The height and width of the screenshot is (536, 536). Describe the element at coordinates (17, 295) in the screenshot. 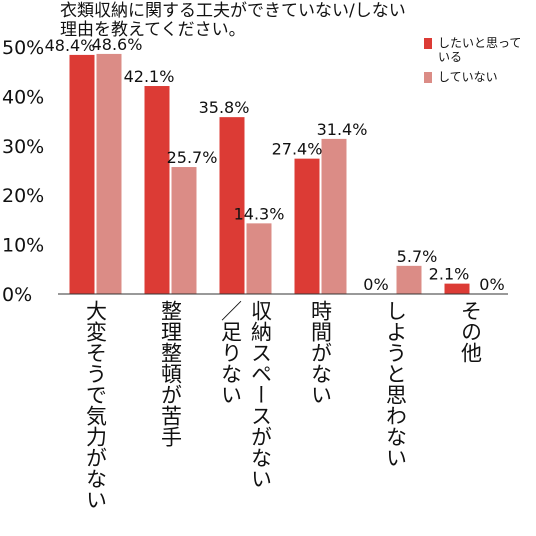

I see `y-tick-label: 0%` at that location.